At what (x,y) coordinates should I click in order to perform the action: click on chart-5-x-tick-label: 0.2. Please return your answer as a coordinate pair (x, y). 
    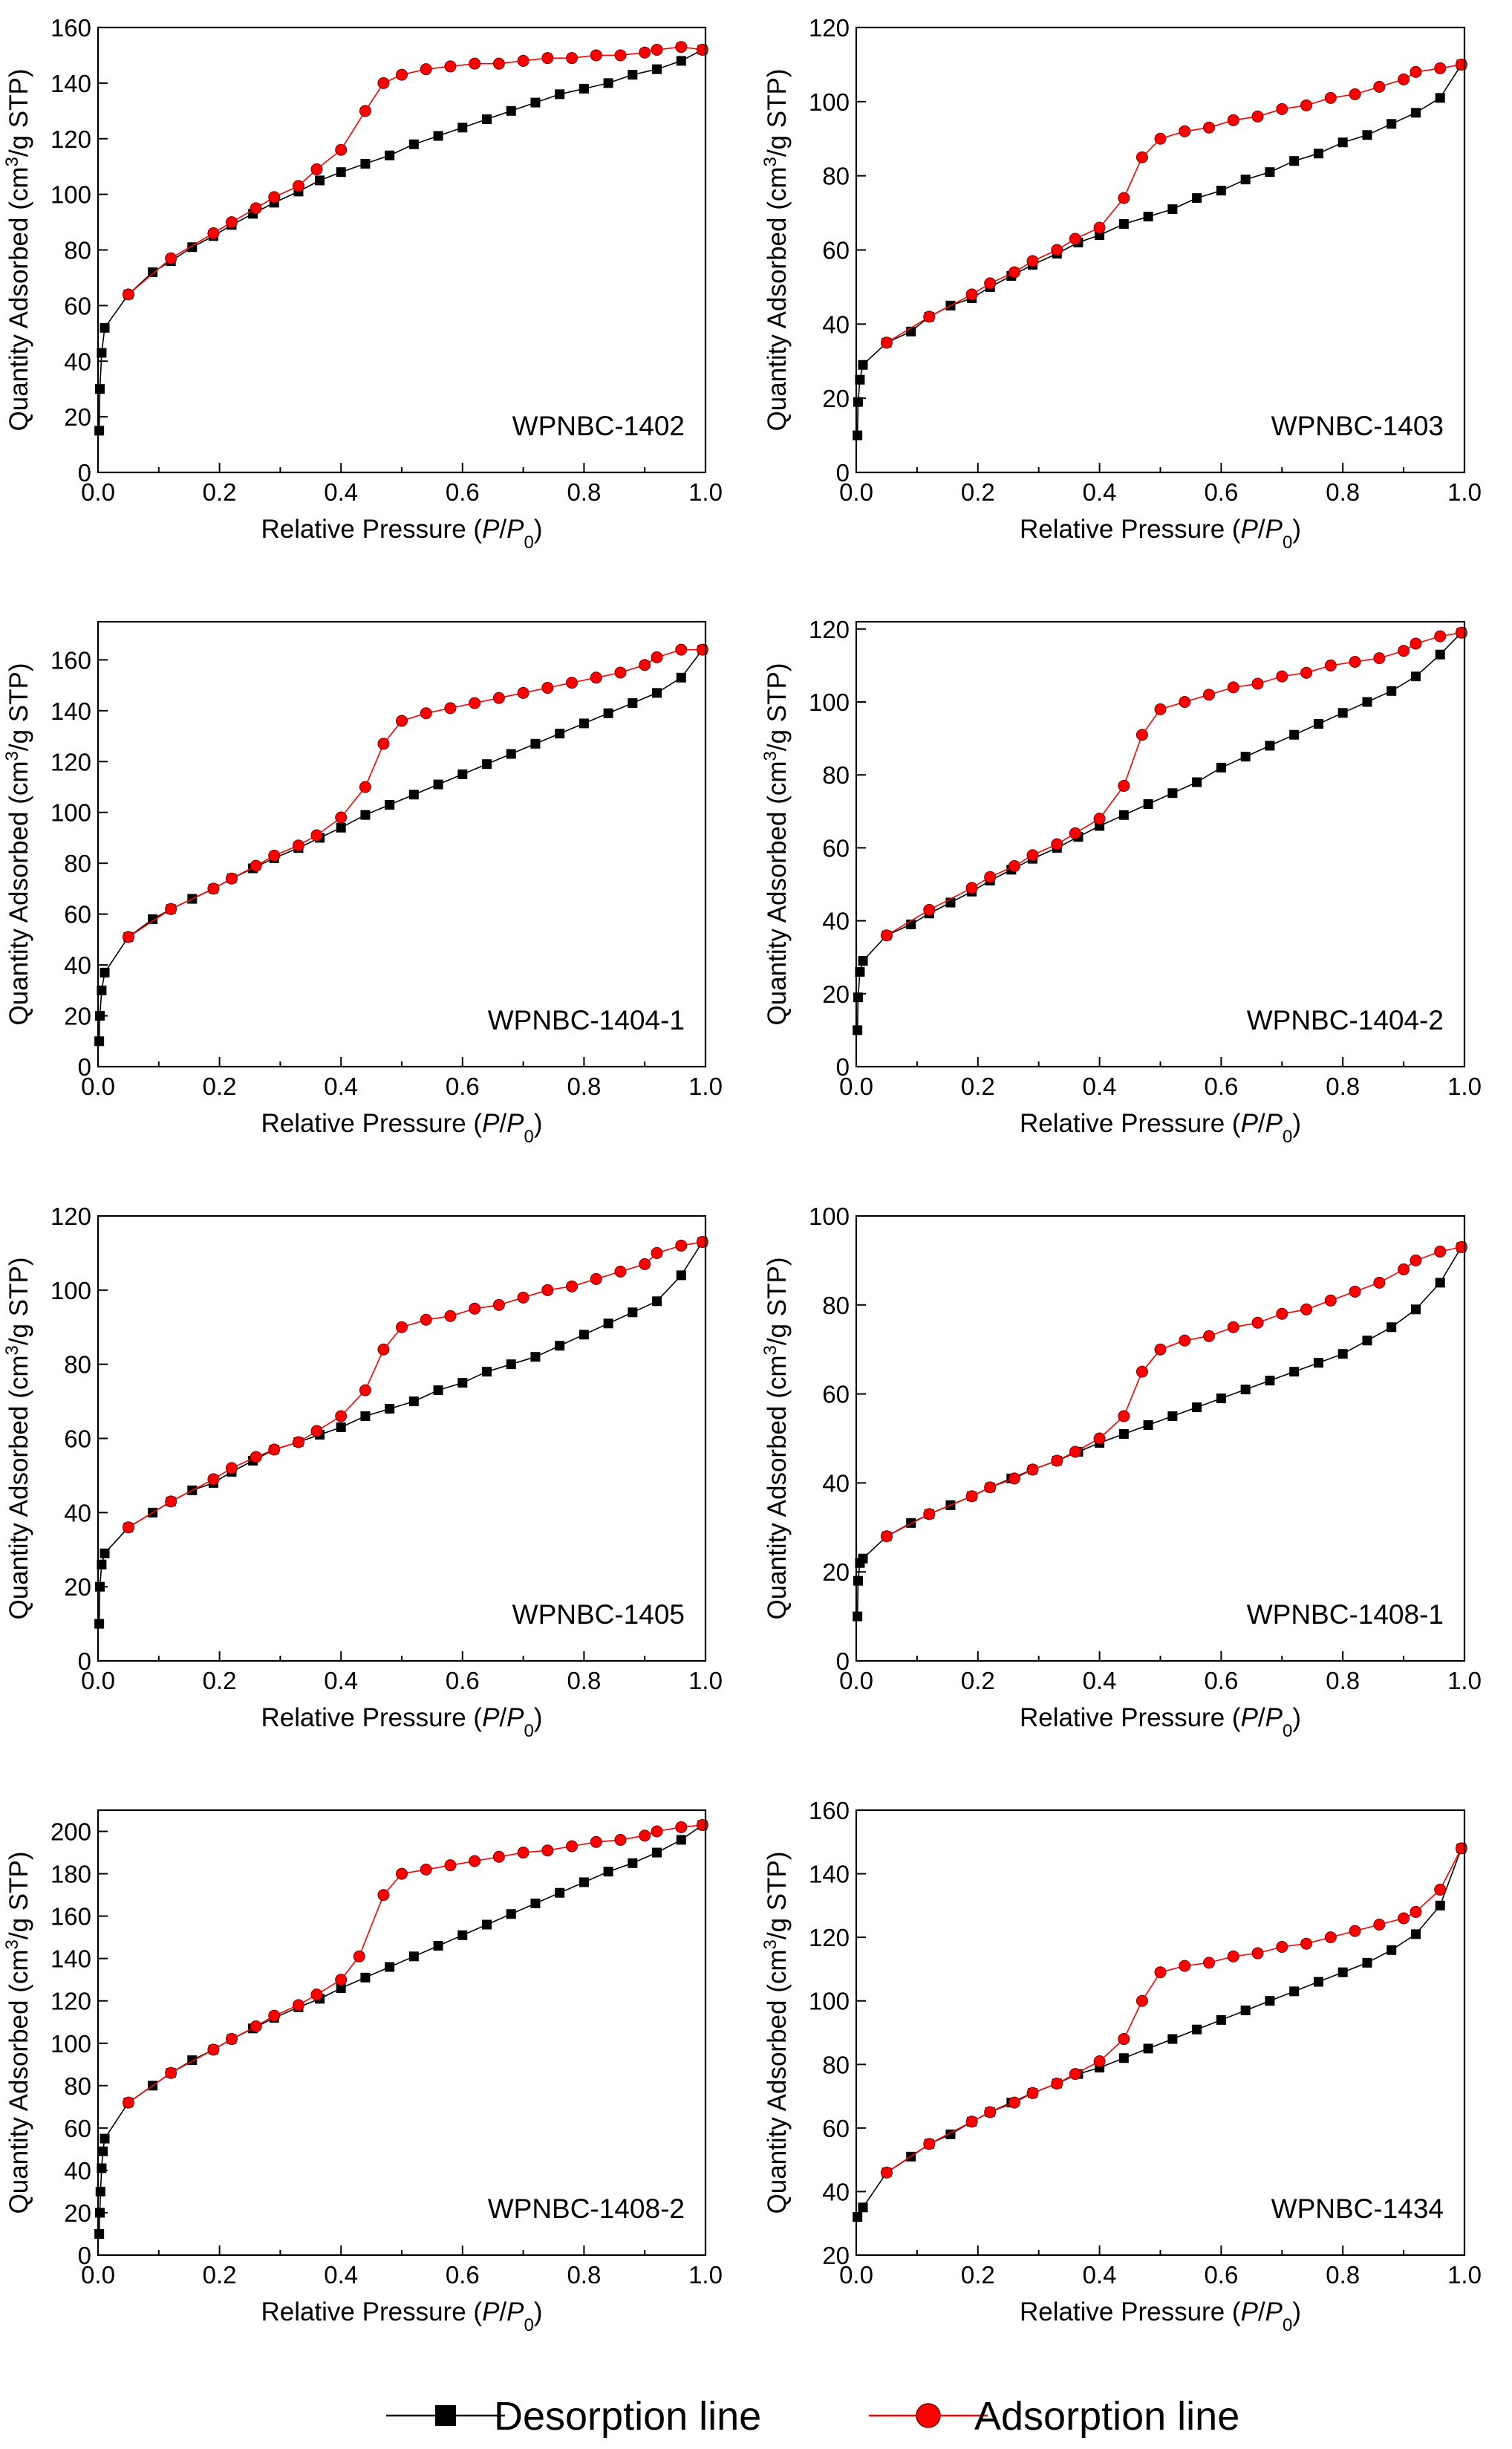
    Looking at the image, I should click on (220, 1680).